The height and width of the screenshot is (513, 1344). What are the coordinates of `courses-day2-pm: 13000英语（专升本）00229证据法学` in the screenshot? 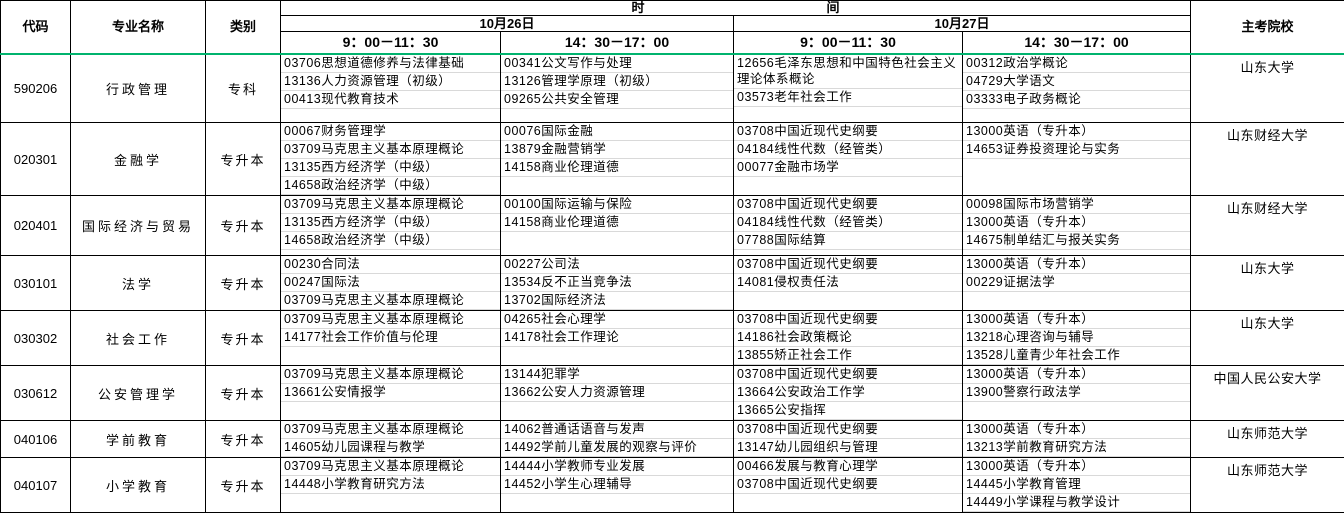 It's located at (1077, 283).